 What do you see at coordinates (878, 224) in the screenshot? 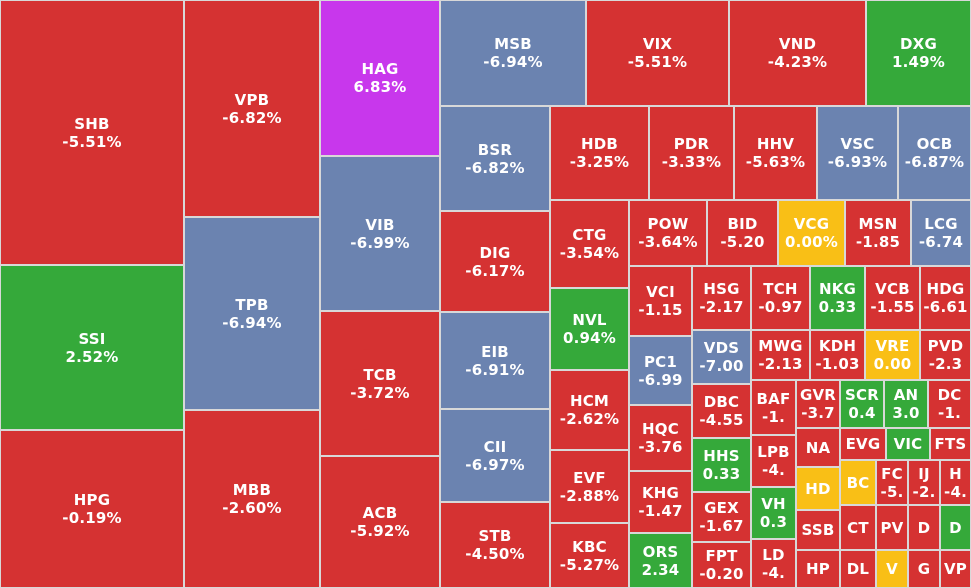
I see `tile-ticker: MSN` at bounding box center [878, 224].